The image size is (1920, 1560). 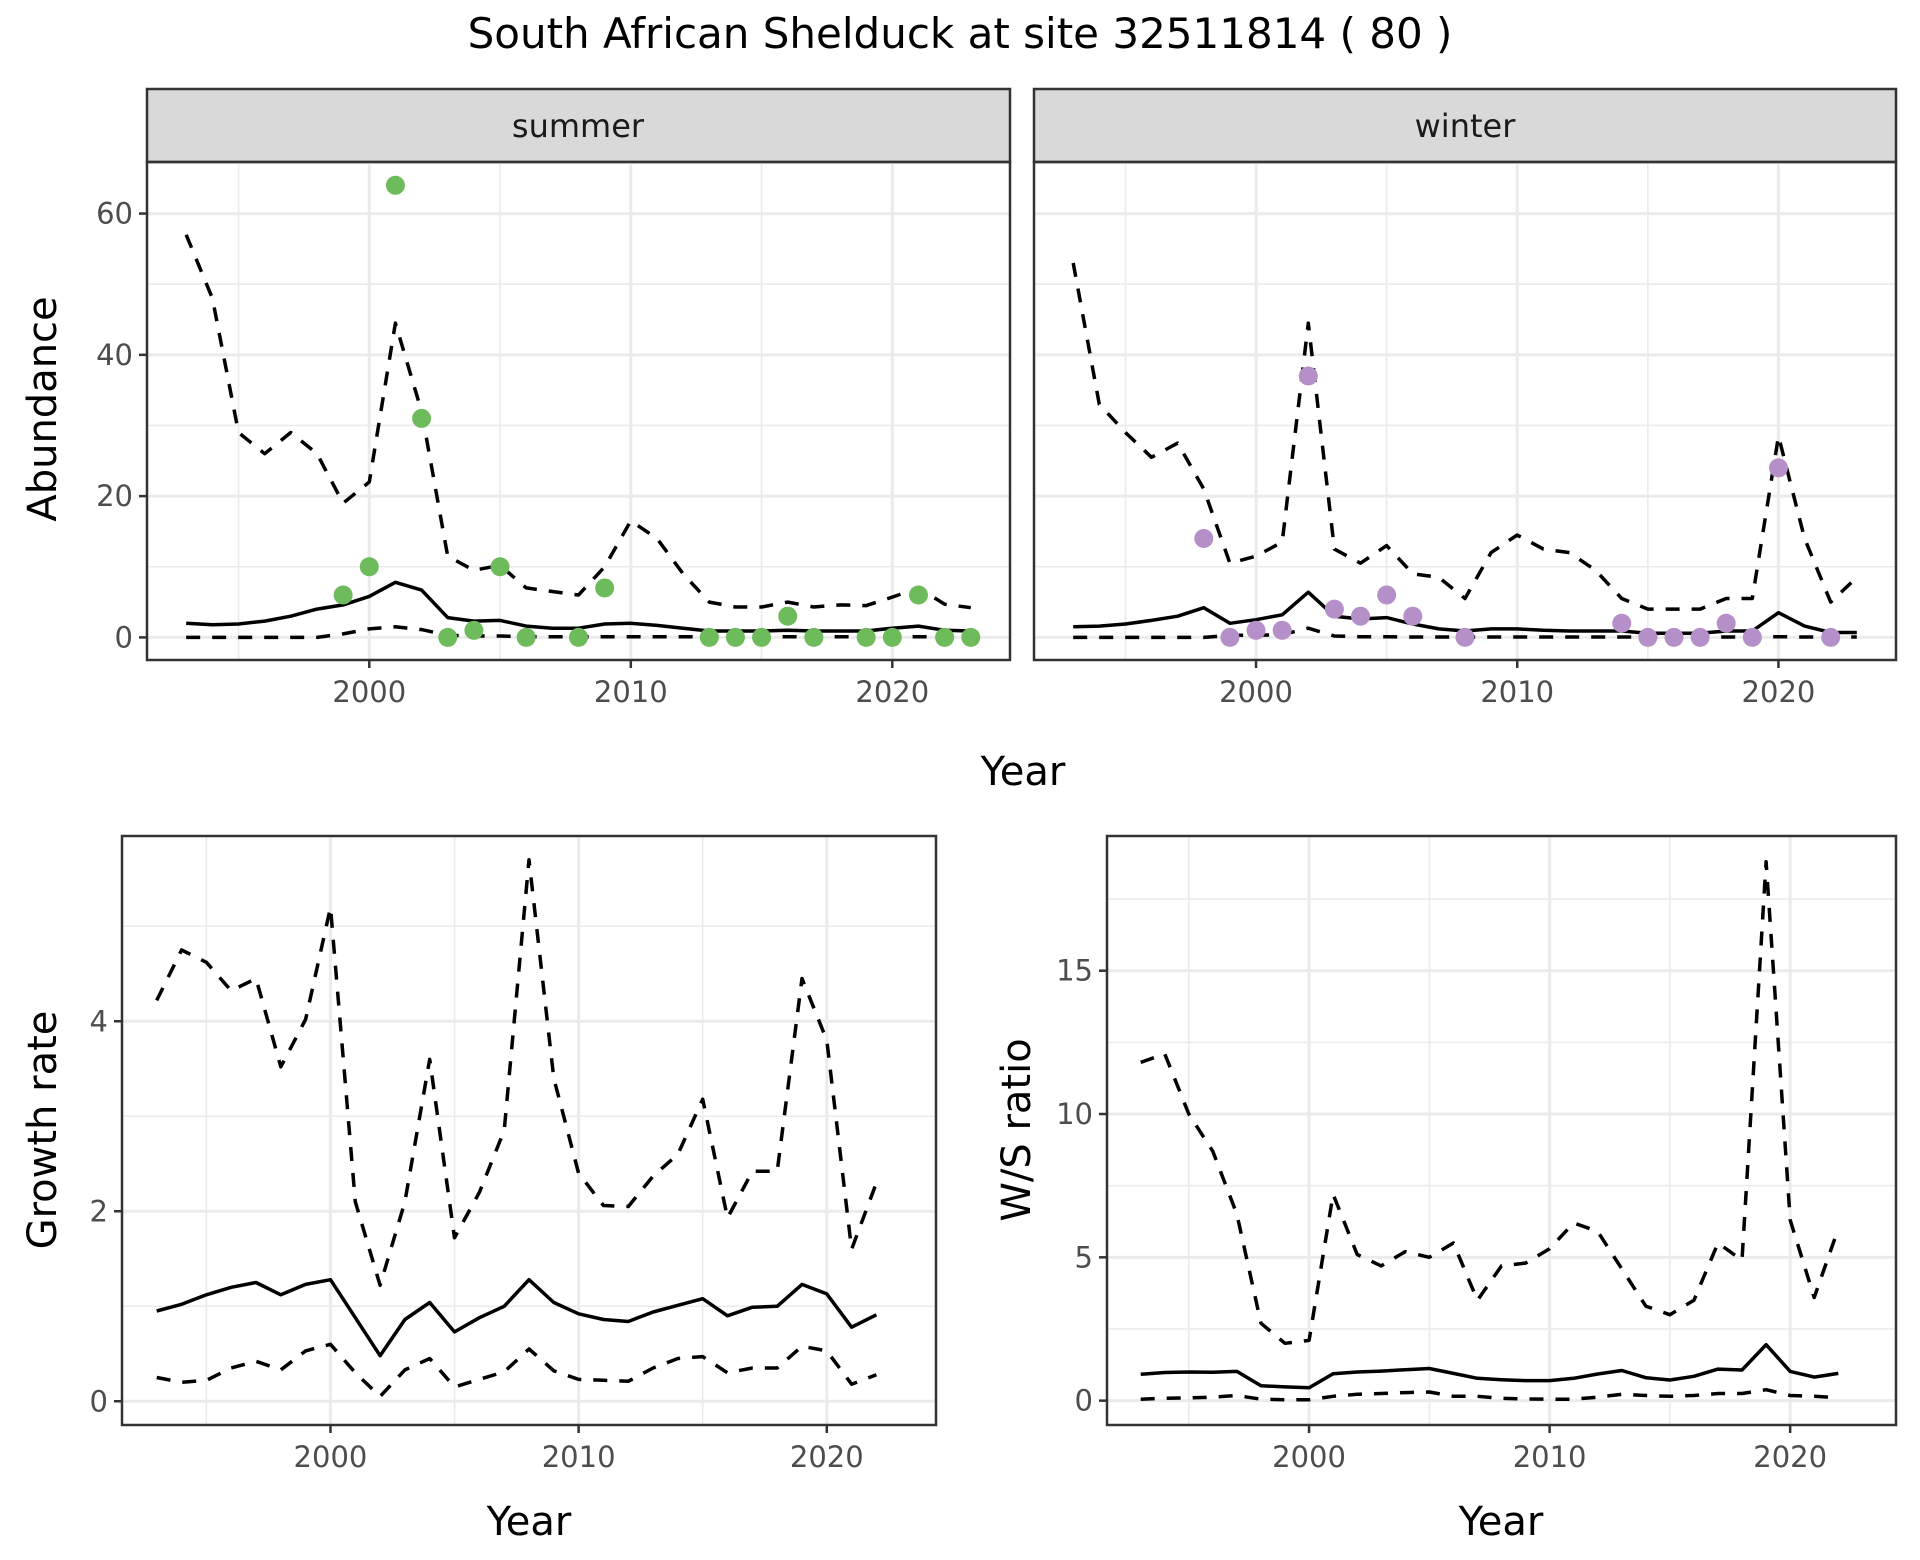 I want to click on y-axis-title: W/S ratio, so click(x=1017, y=1129).